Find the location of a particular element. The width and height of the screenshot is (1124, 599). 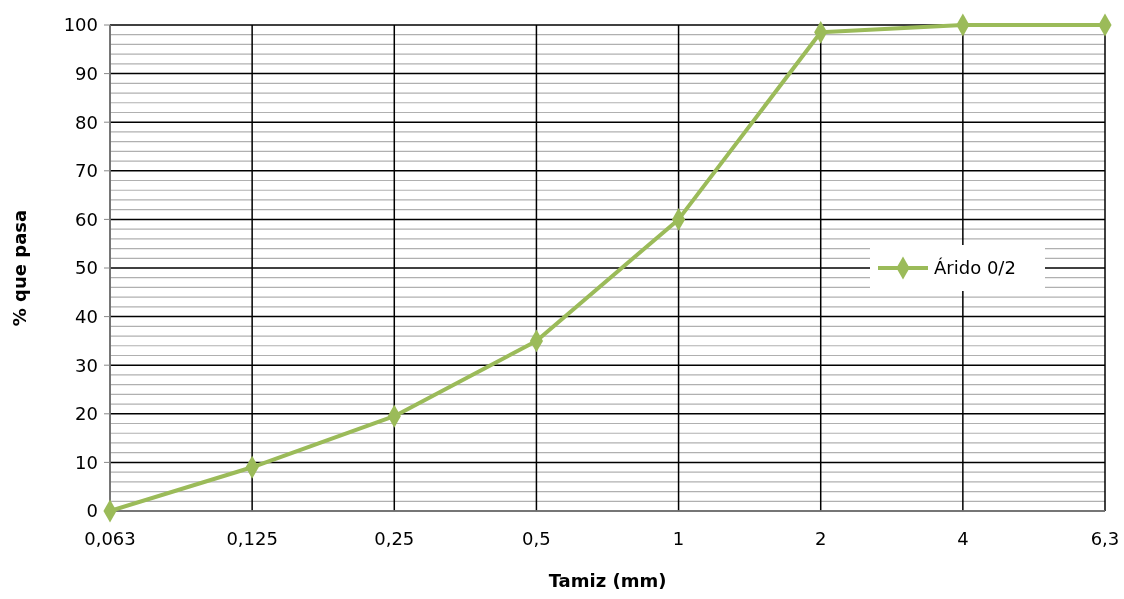

x-tick-label: 0,25 is located at coordinates (394, 538).